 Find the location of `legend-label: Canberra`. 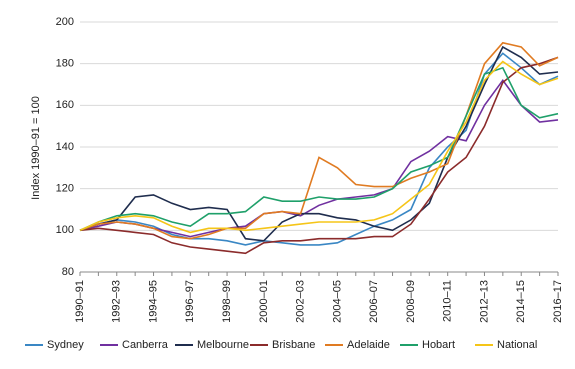

legend-label: Canberra is located at coordinates (145, 345).